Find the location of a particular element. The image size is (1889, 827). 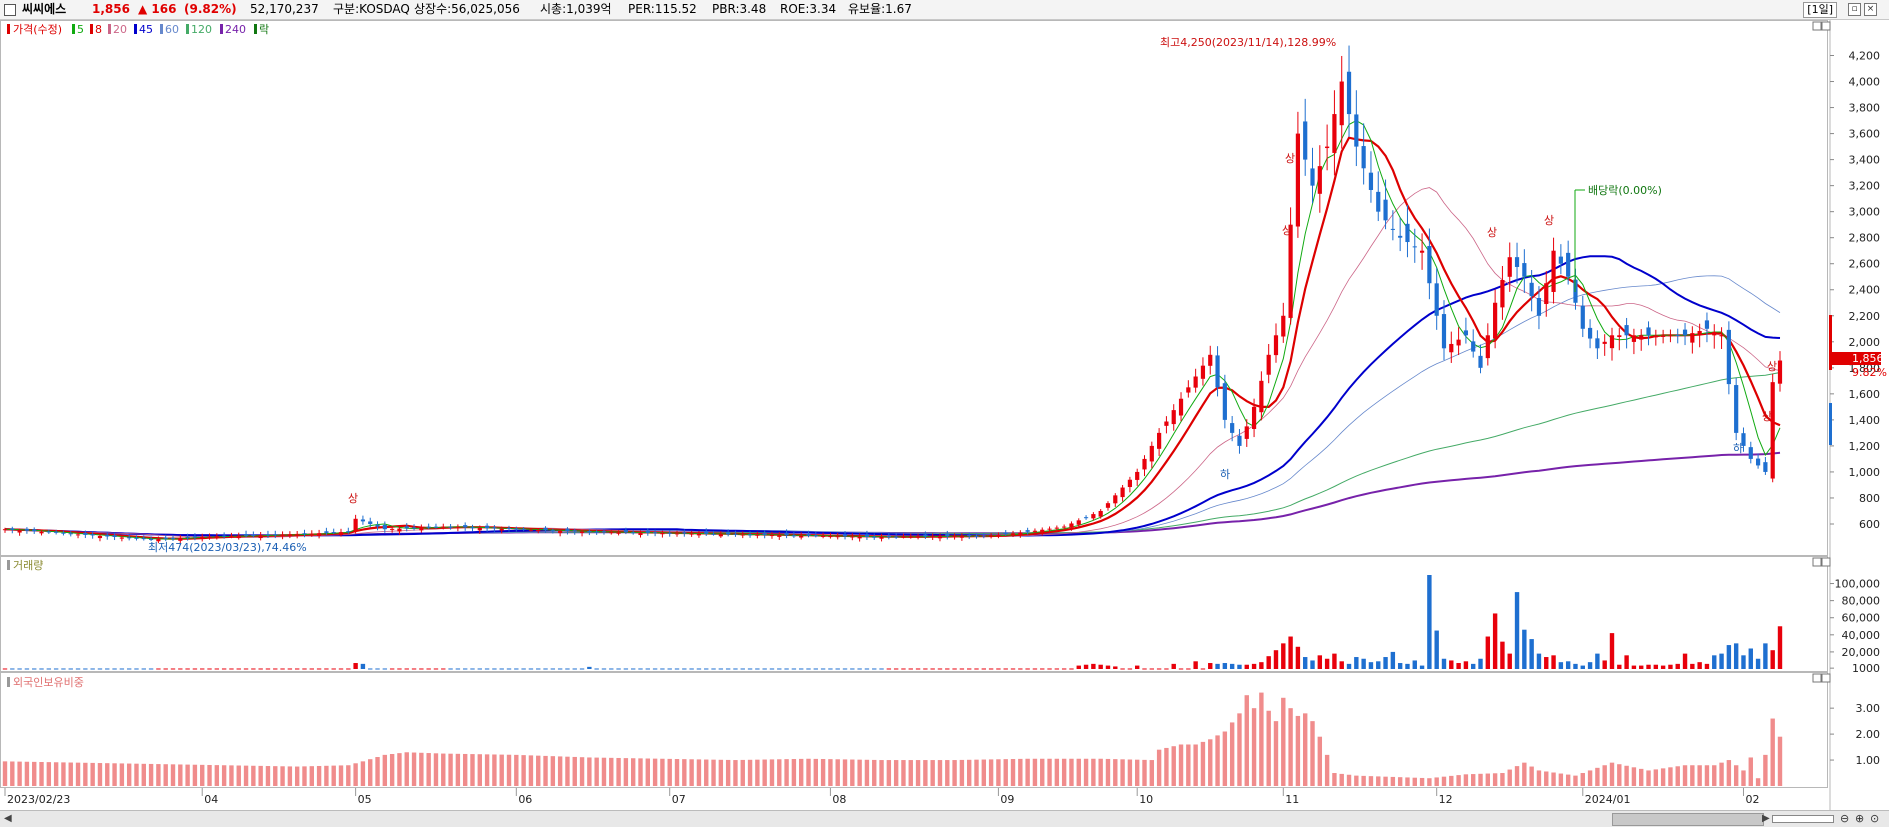

price-tag is located at coordinates (1856, 358).